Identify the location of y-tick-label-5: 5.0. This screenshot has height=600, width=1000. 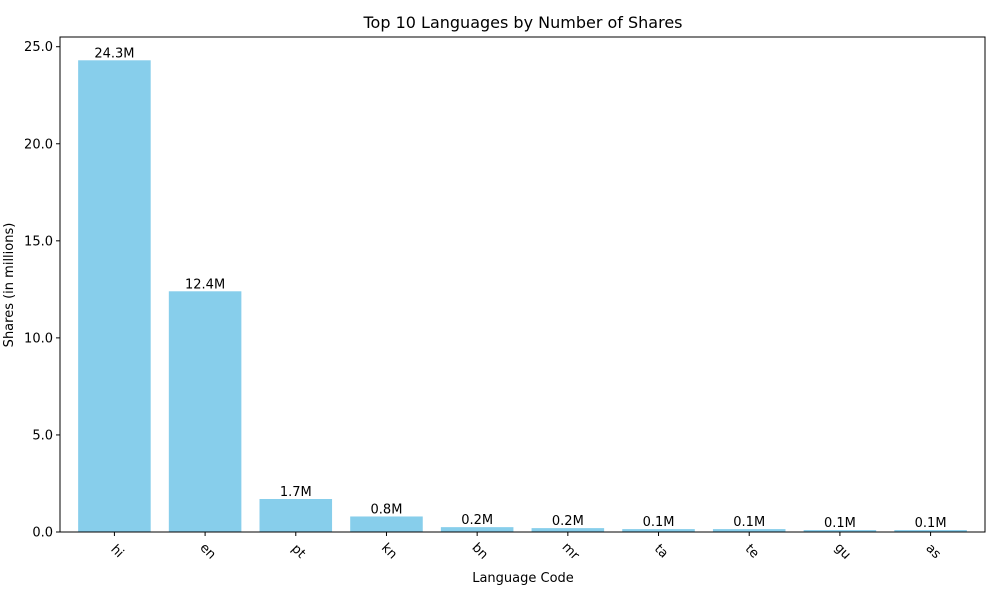
(42, 435).